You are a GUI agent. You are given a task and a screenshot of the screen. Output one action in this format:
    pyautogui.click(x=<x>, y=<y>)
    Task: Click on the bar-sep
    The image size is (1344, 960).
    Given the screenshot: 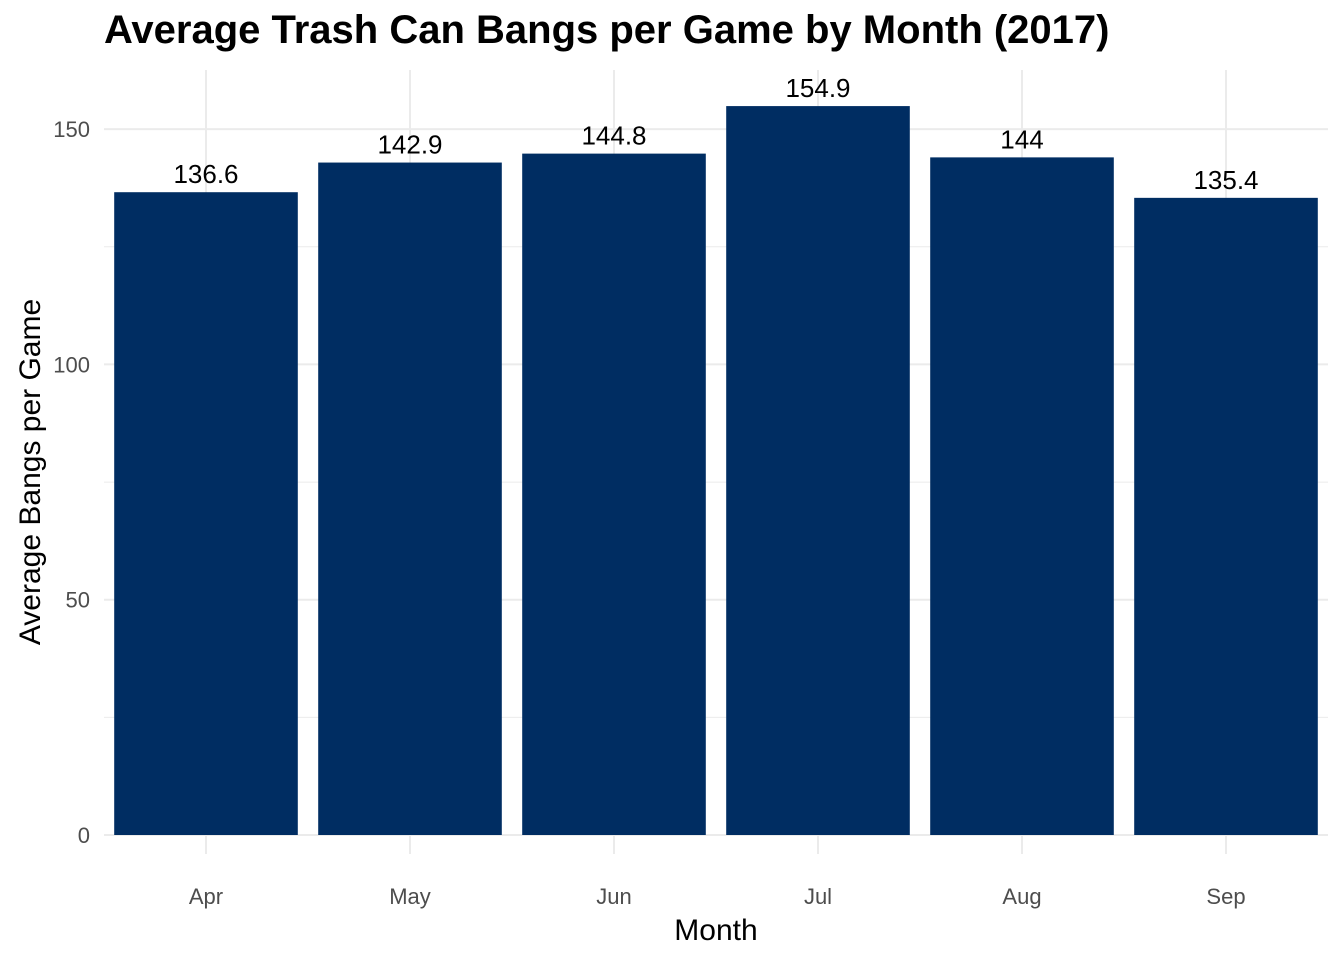 What is the action you would take?
    pyautogui.click(x=1226, y=516)
    